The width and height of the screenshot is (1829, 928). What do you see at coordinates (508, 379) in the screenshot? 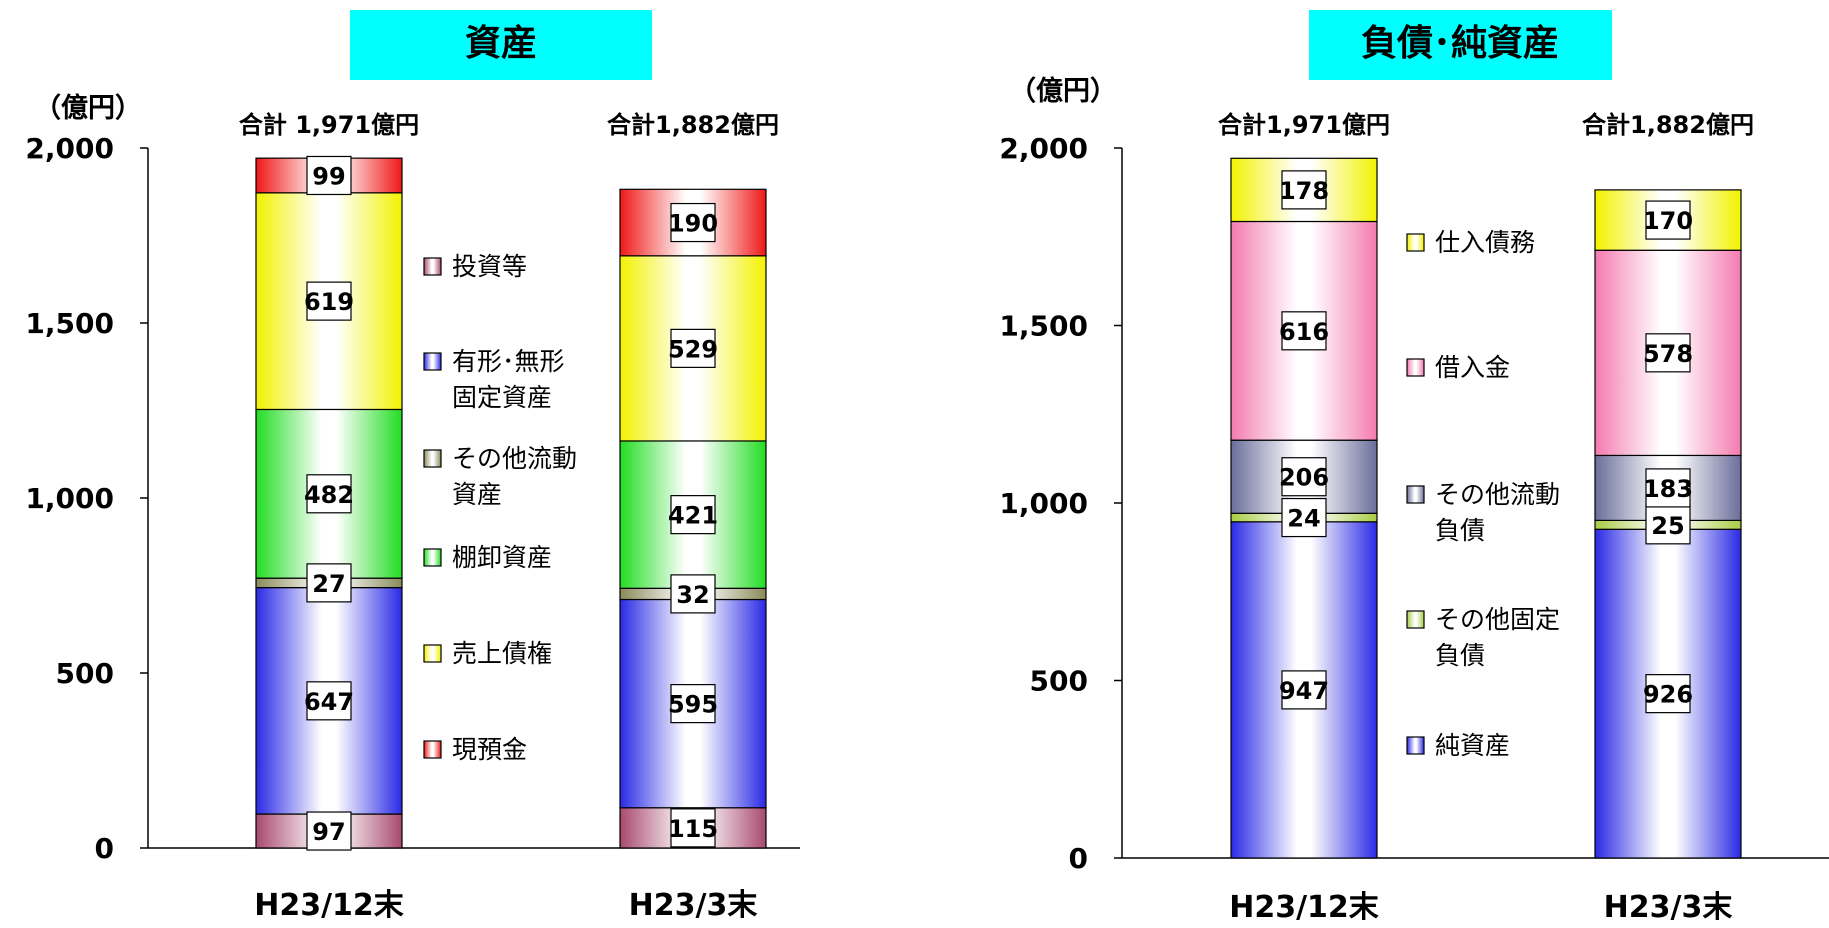
I see `legend-label: 有形･無形固定資産` at bounding box center [508, 379].